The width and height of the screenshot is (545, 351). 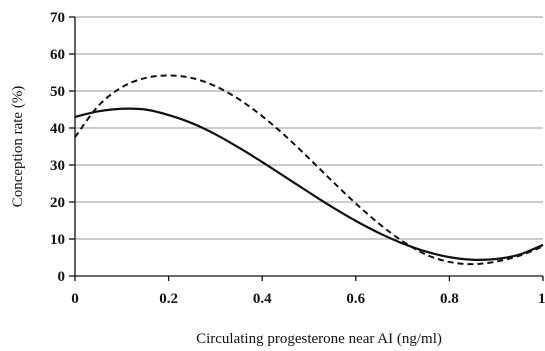 I want to click on x-tick-label: 0.6, so click(x=355, y=299).